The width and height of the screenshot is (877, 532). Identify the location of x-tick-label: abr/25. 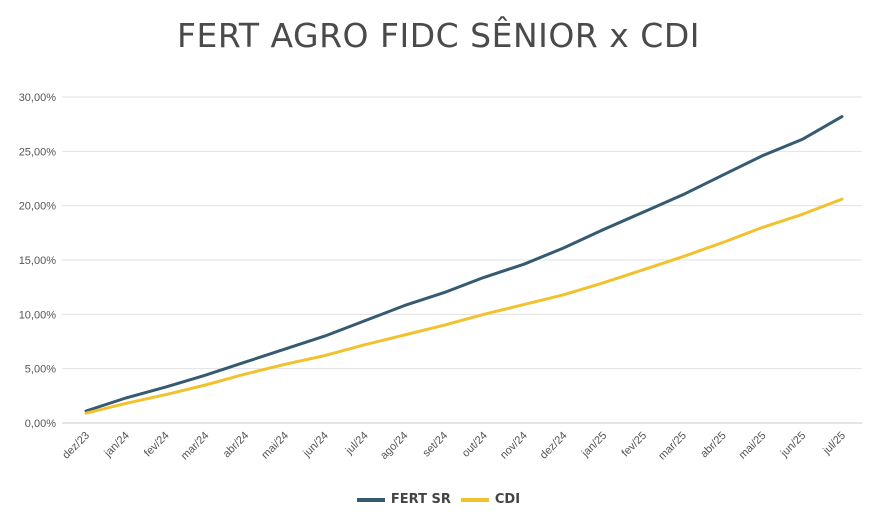
(713, 445).